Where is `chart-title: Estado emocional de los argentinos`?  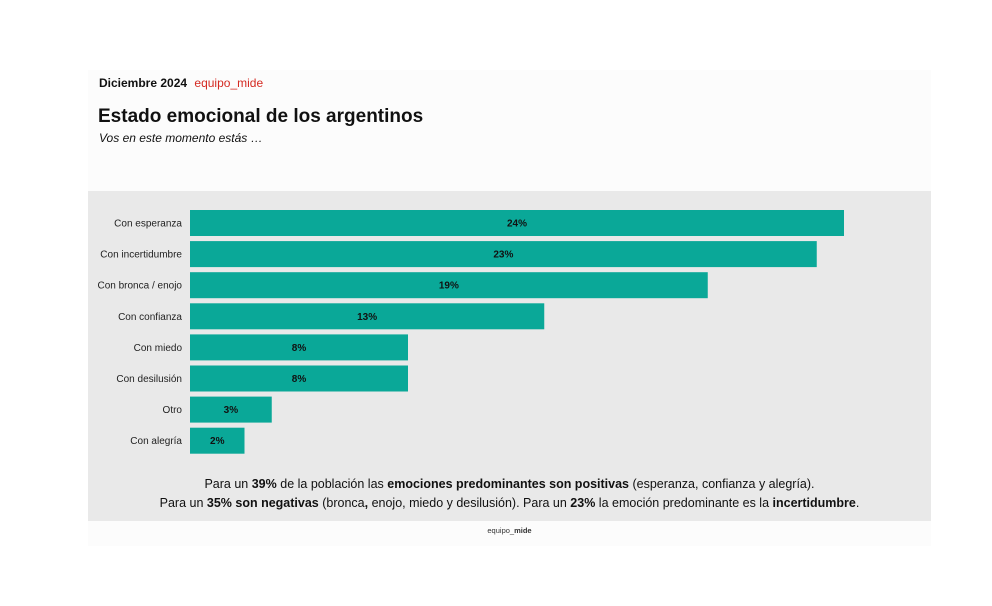
chart-title: Estado emocional de los argentinos is located at coordinates (261, 116).